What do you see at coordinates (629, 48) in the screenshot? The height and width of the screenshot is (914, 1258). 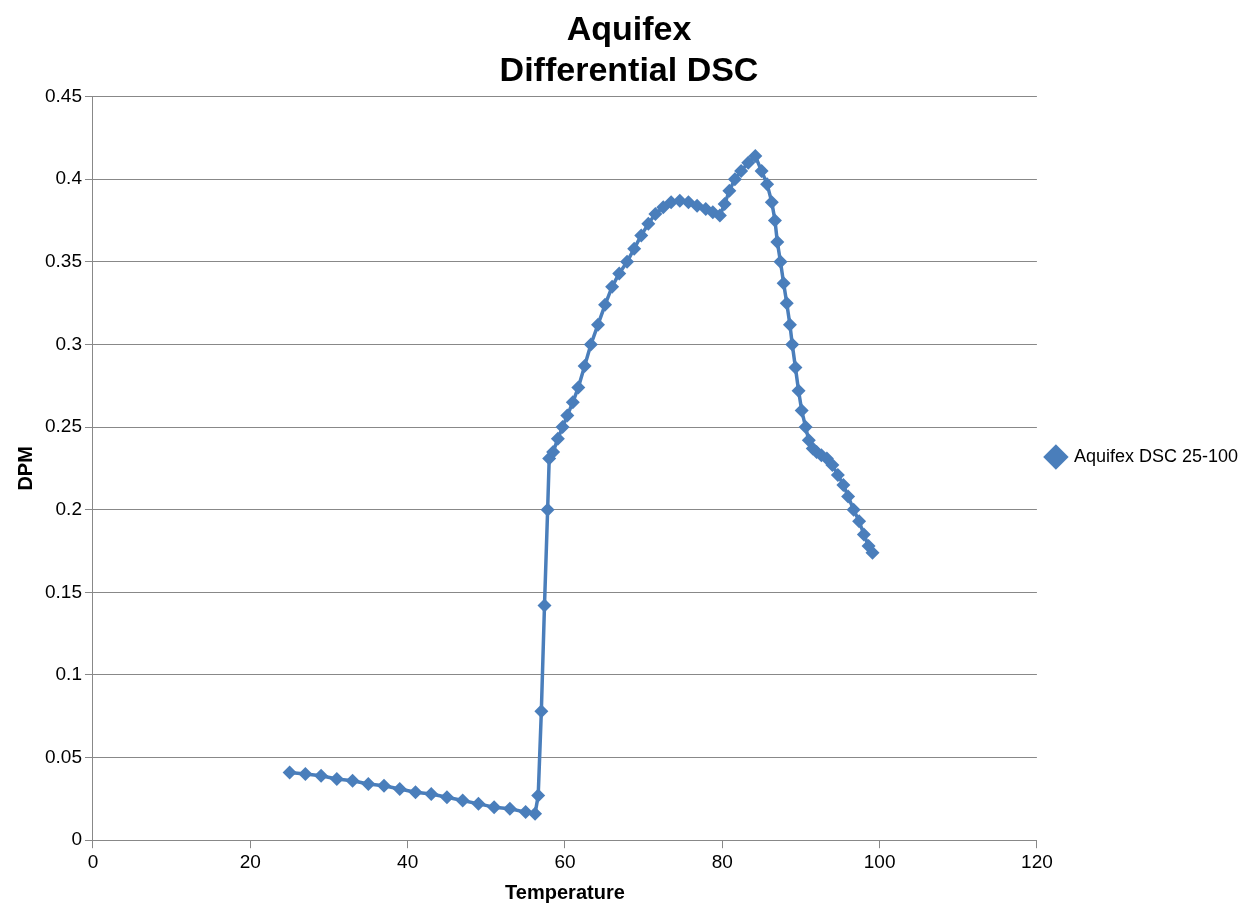 I see `chart-title: Aquifex Differential DSC` at bounding box center [629, 48].